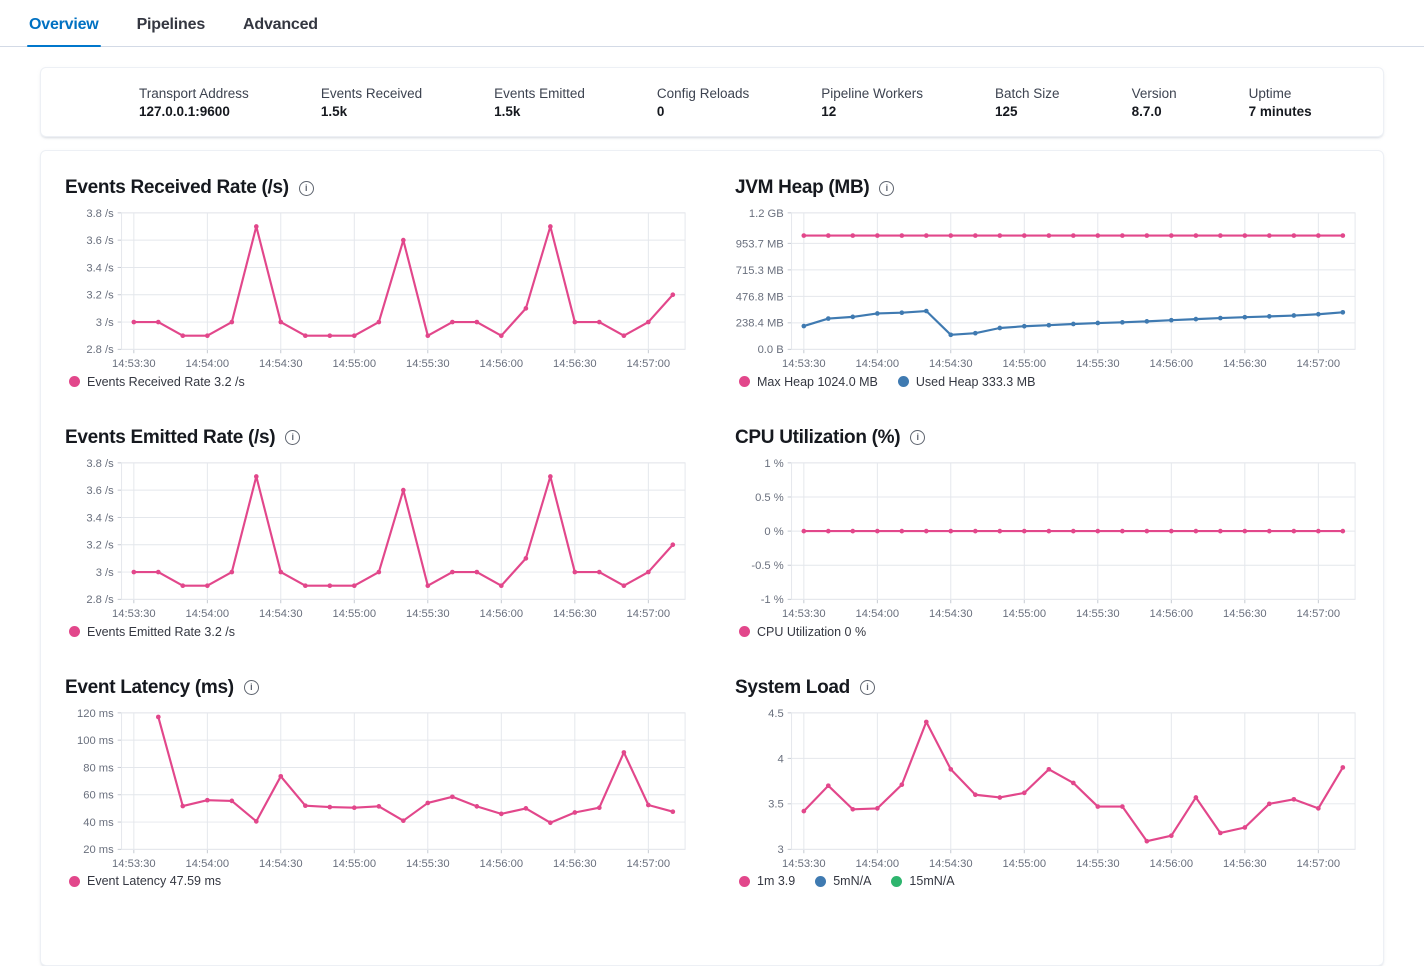  Describe the element at coordinates (932, 881) in the screenshot. I see `legend-label: 15mN/A` at that location.